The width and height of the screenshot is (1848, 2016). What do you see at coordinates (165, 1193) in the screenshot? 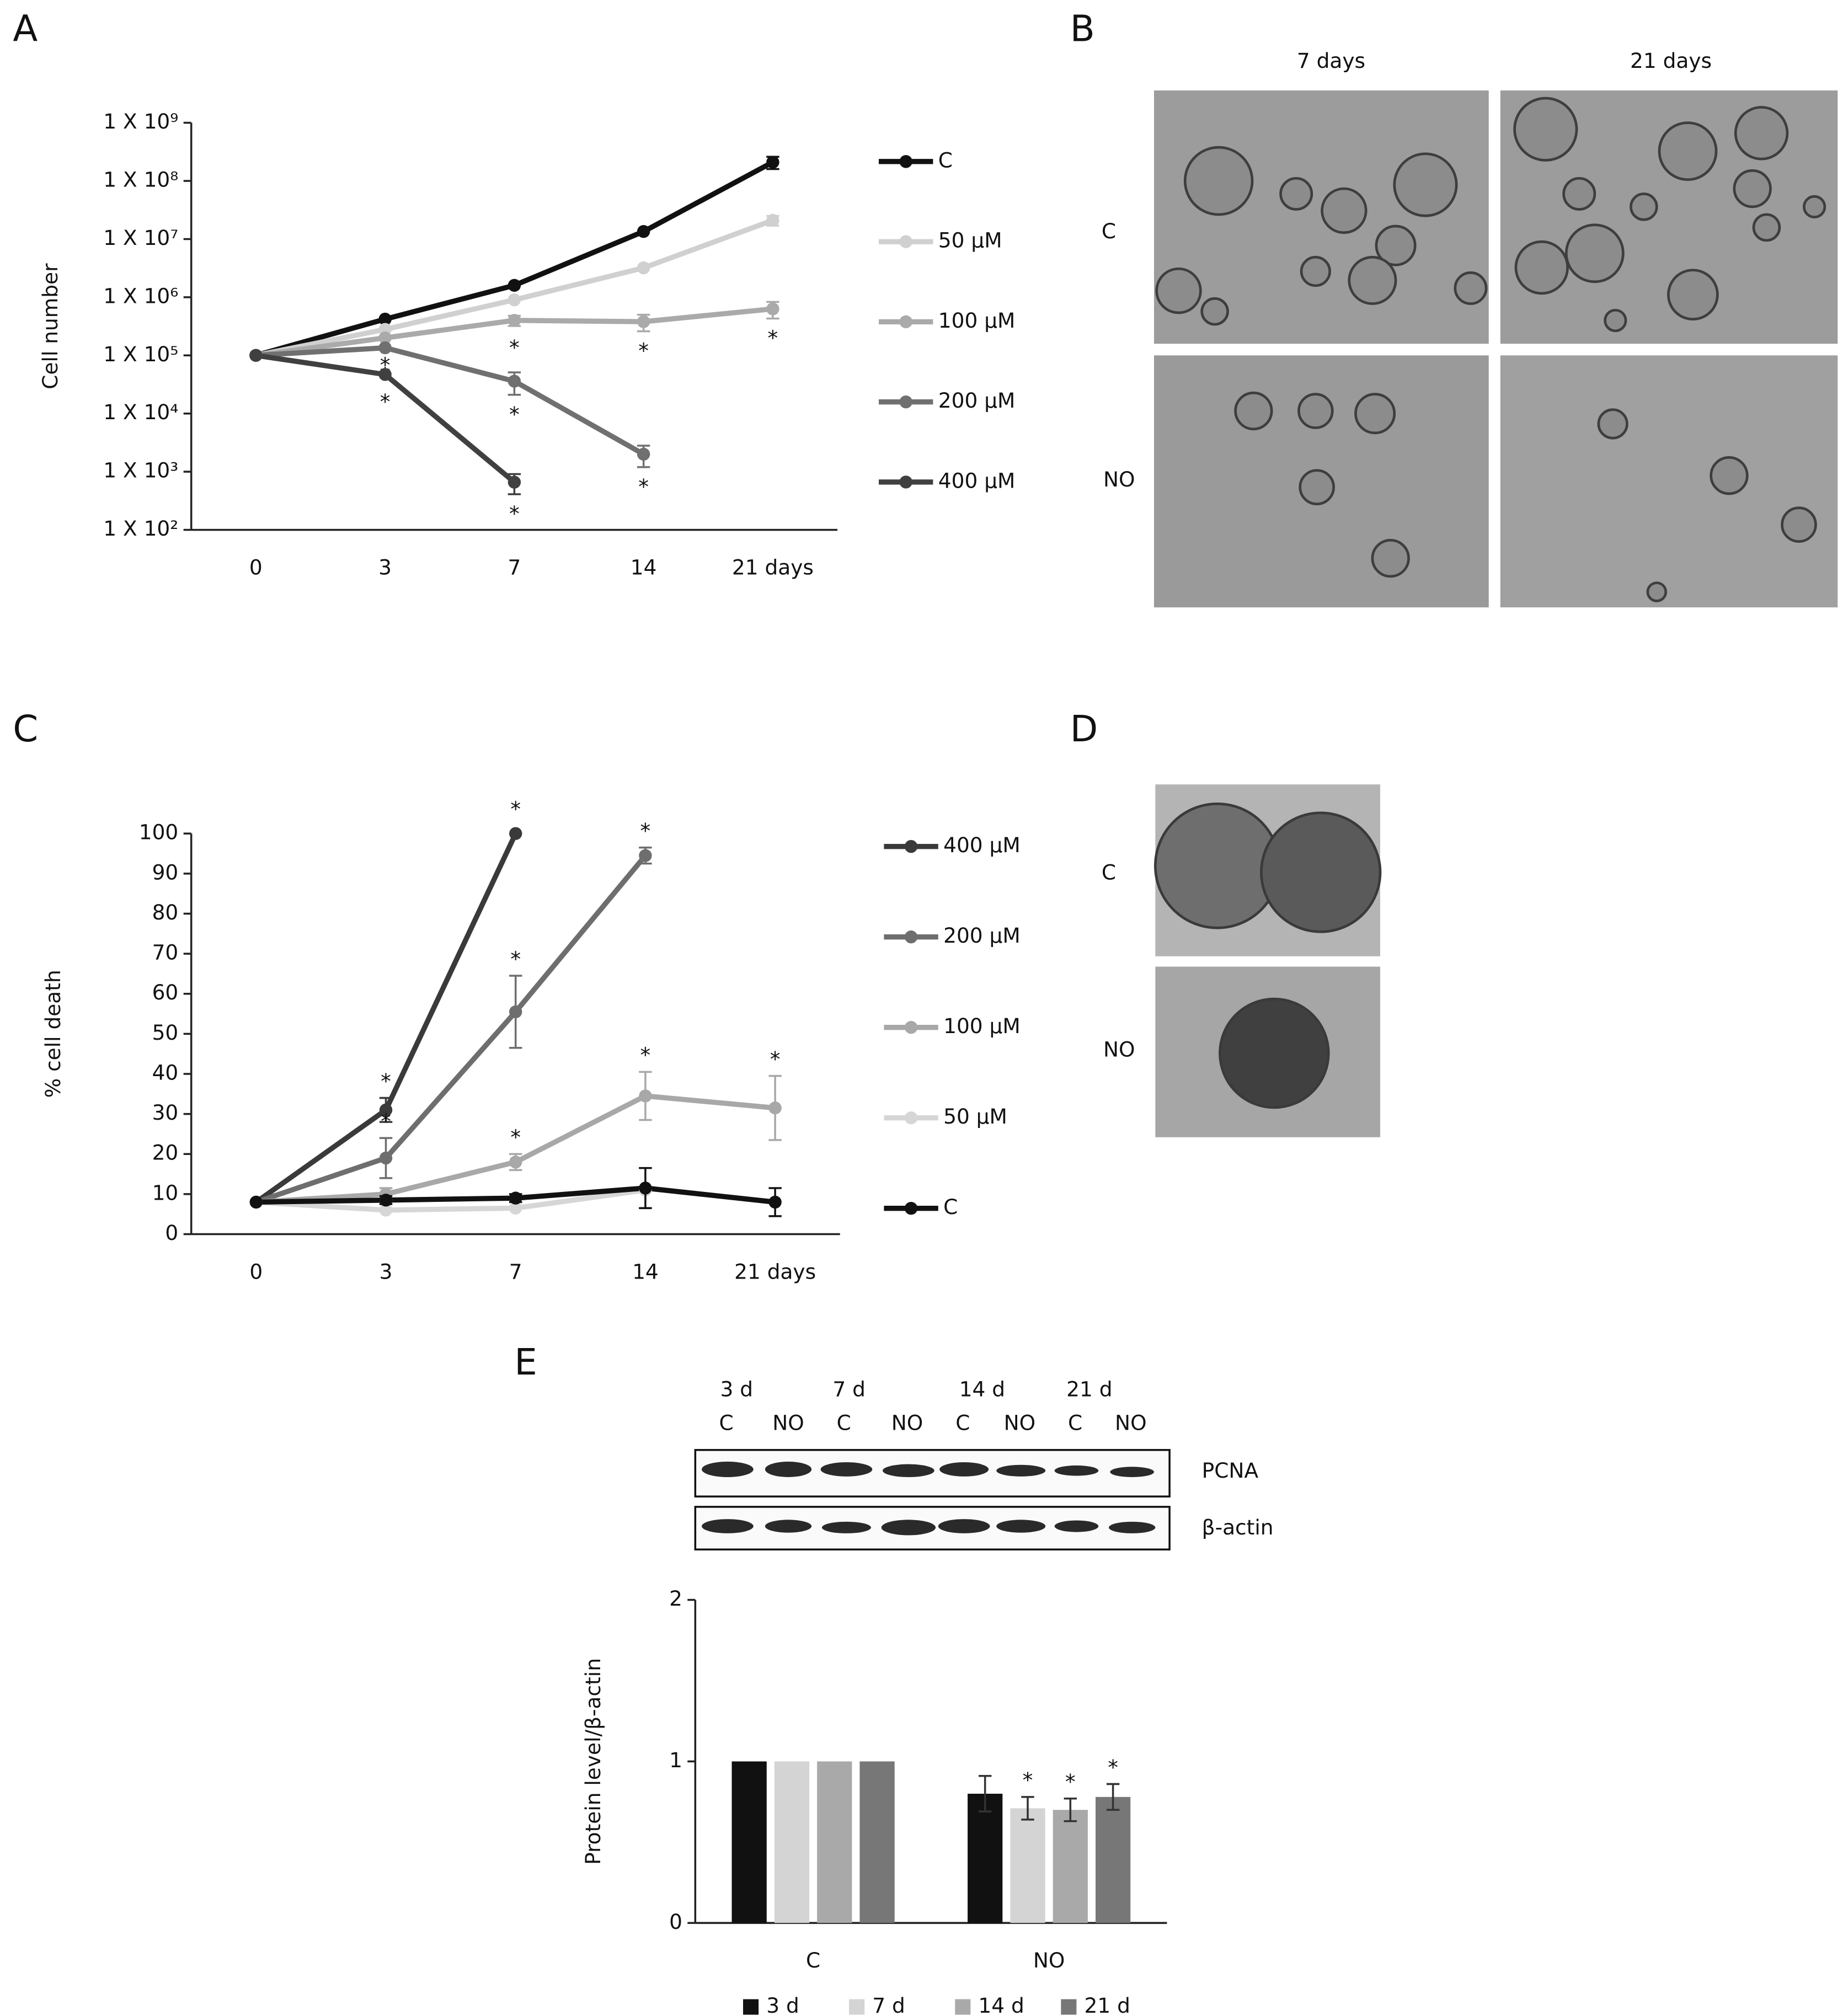
I see `y-tick-label: 10` at bounding box center [165, 1193].